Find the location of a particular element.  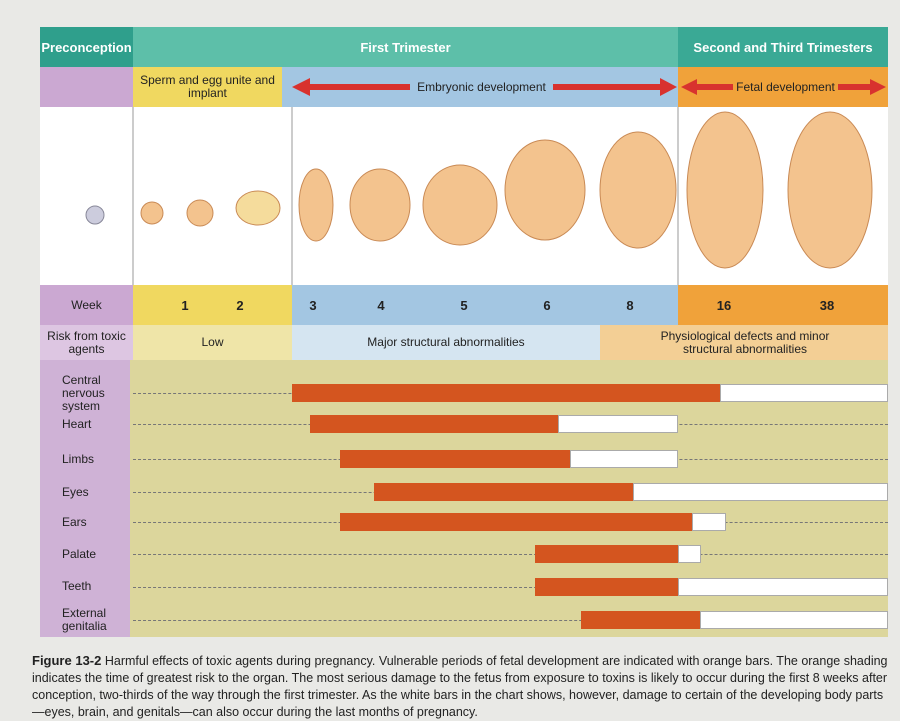

header-label: Second and Third Trimesters is located at coordinates (783, 47).